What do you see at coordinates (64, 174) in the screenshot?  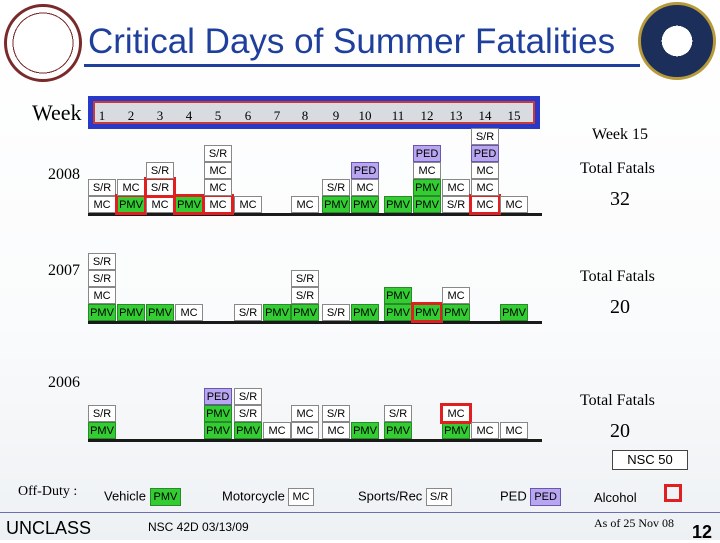 I see `year-label: 2008` at bounding box center [64, 174].